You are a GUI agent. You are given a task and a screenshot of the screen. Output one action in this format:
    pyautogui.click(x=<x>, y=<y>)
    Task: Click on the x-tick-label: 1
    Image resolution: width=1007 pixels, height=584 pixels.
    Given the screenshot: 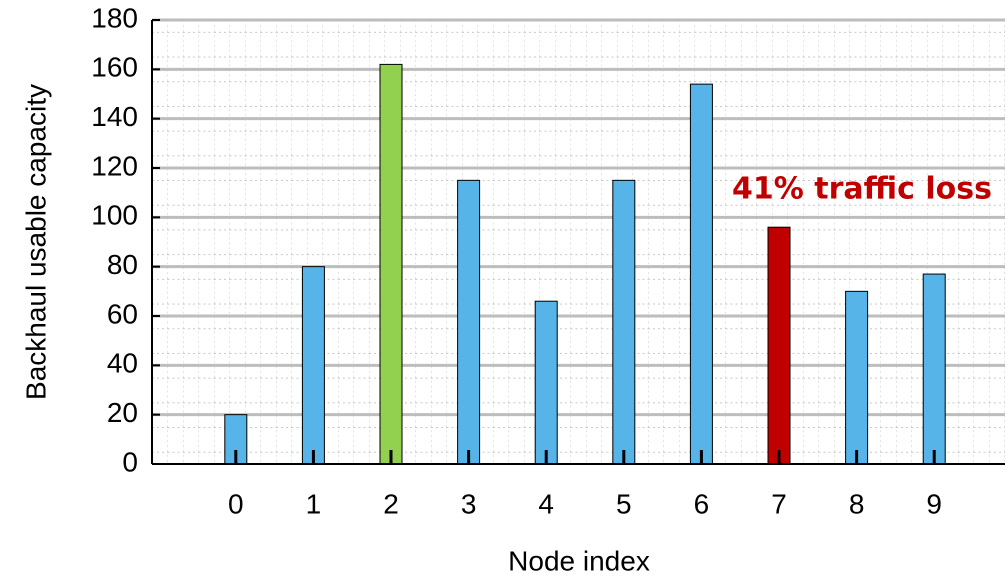 What is the action you would take?
    pyautogui.click(x=314, y=503)
    